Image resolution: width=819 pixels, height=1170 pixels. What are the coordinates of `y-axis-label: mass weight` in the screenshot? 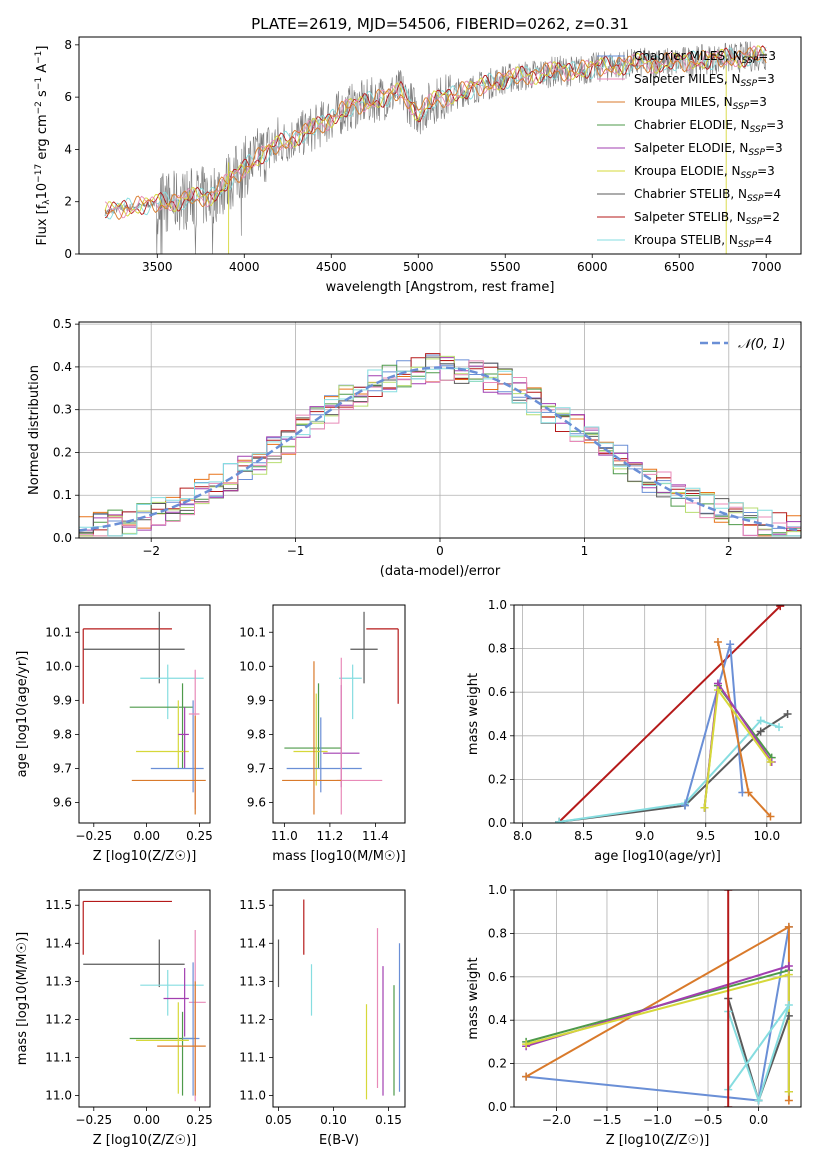 It's located at (473, 998).